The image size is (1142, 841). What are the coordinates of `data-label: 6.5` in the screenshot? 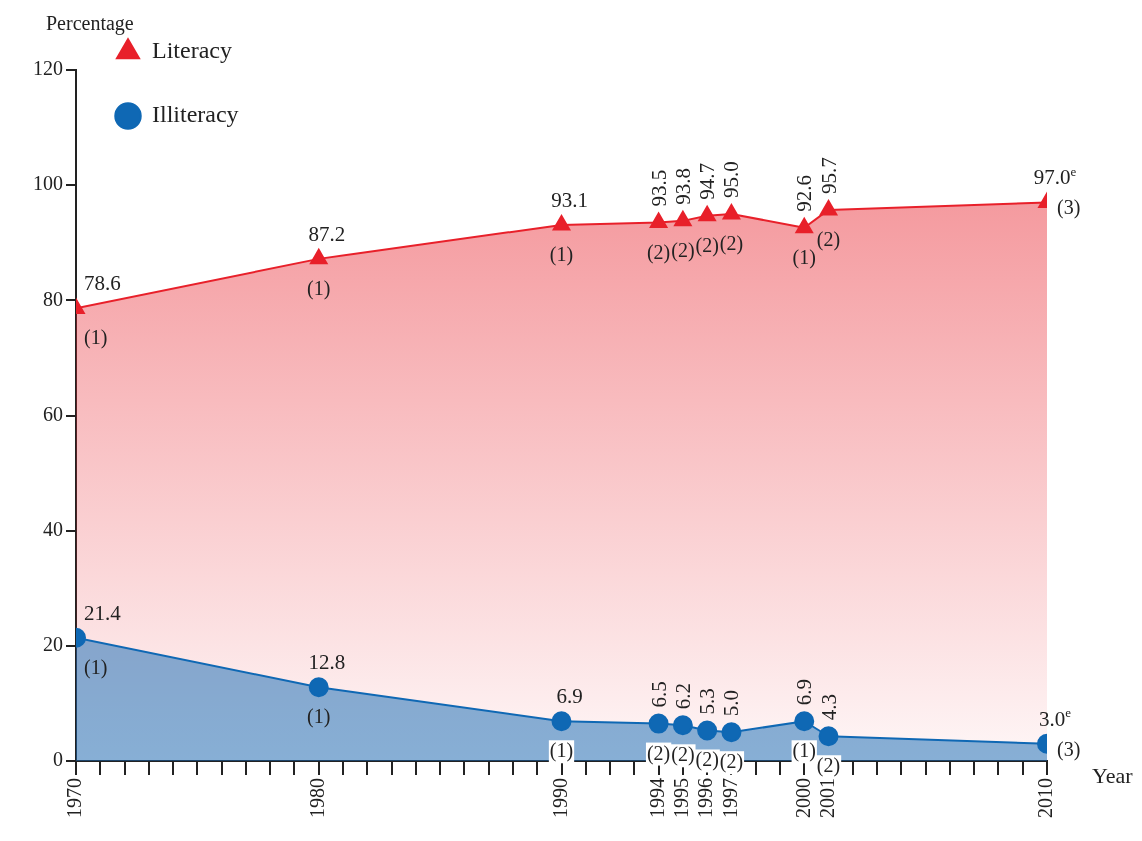 It's located at (658, 694).